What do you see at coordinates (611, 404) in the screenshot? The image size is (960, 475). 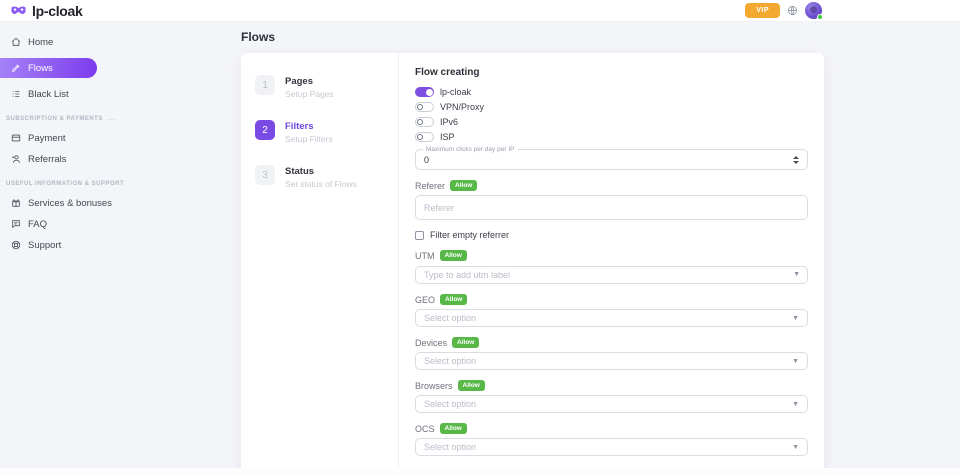 I see `browsers-select: Select option ▼` at bounding box center [611, 404].